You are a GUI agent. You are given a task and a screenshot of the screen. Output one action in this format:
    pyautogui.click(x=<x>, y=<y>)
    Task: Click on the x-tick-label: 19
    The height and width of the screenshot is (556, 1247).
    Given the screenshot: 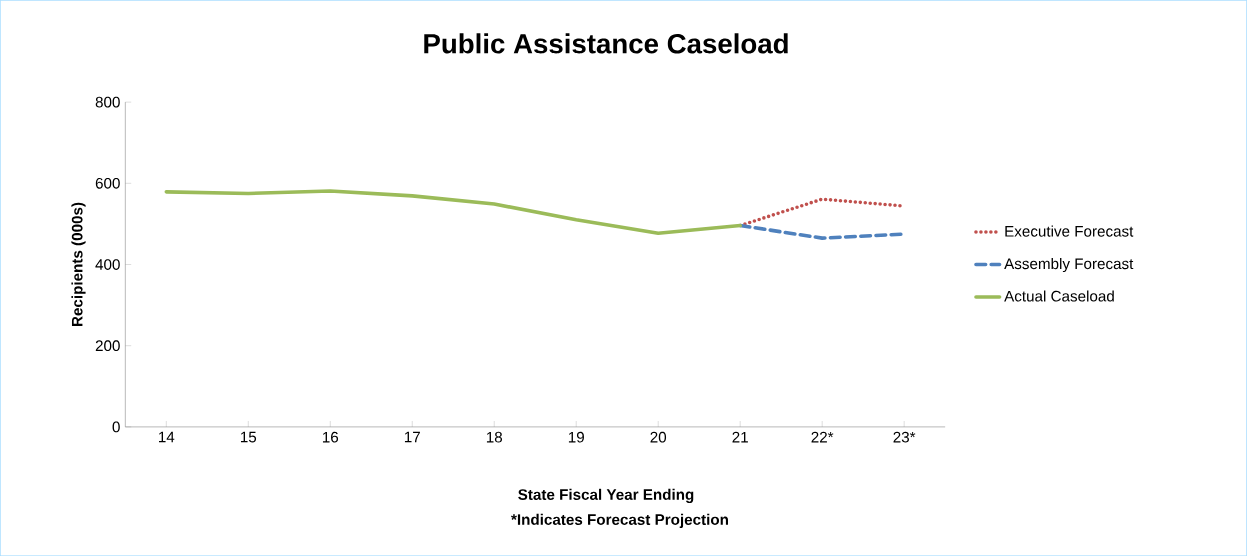 What is the action you would take?
    pyautogui.click(x=576, y=437)
    